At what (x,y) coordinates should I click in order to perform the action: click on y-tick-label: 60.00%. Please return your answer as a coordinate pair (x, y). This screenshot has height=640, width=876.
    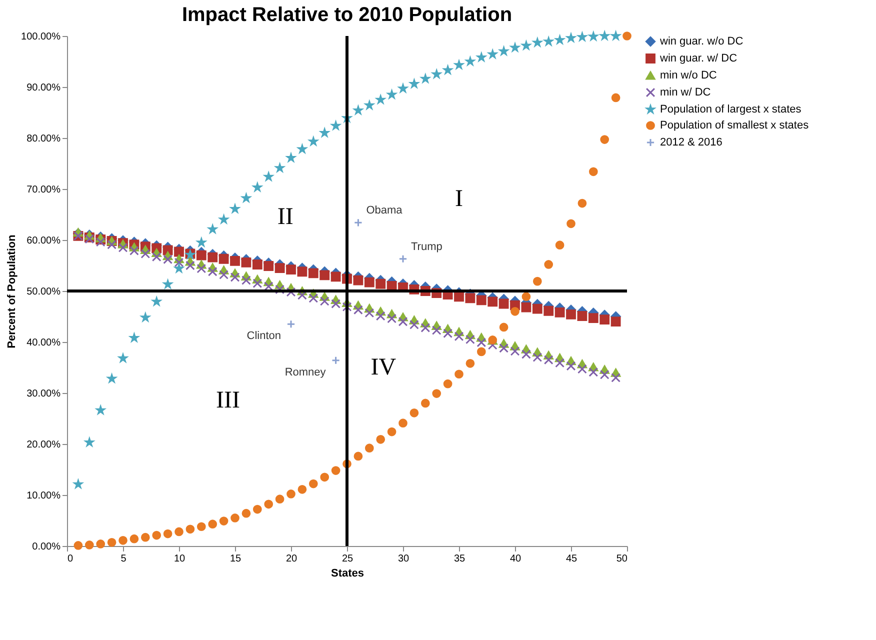
    Looking at the image, I should click on (43, 241).